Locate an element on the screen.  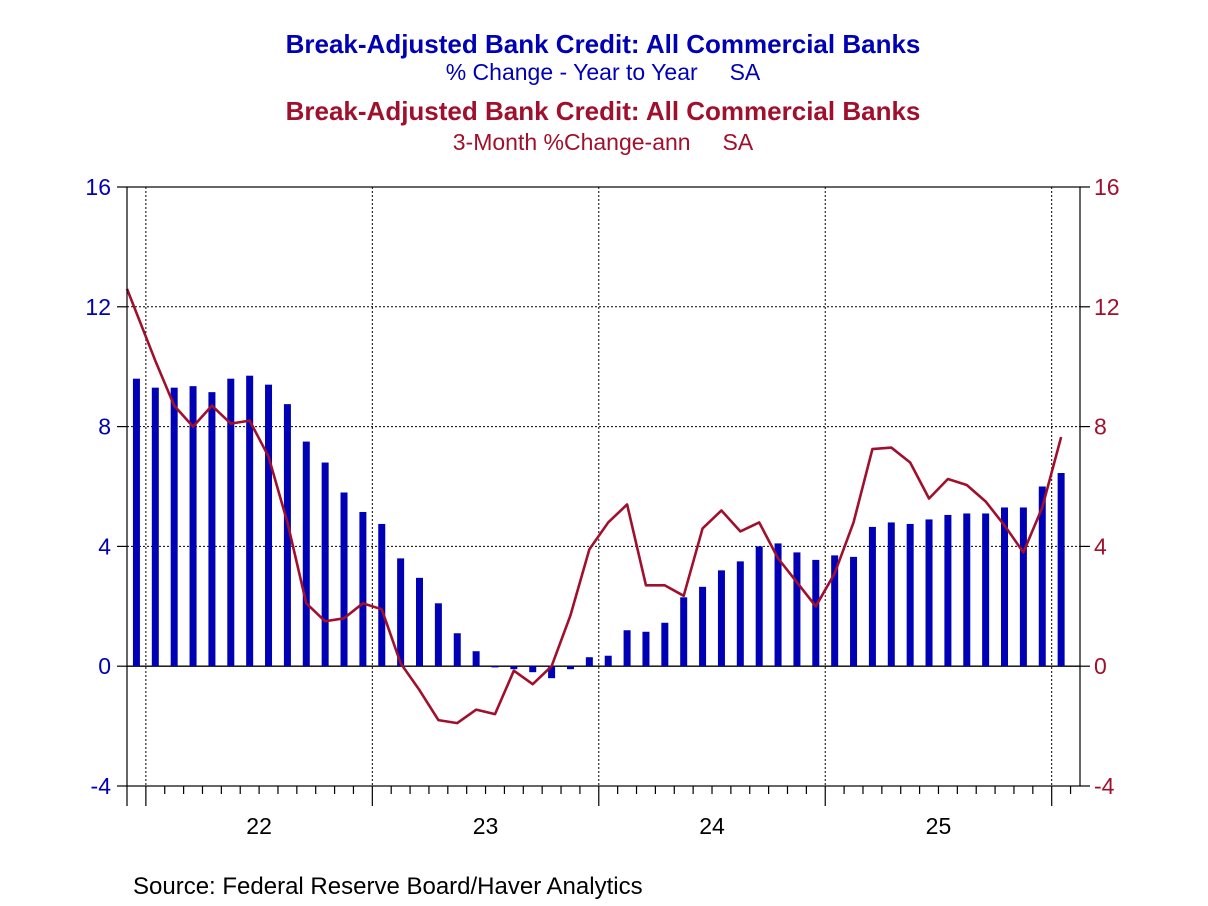
y-right-tick-label: 8 is located at coordinates (1100, 427).